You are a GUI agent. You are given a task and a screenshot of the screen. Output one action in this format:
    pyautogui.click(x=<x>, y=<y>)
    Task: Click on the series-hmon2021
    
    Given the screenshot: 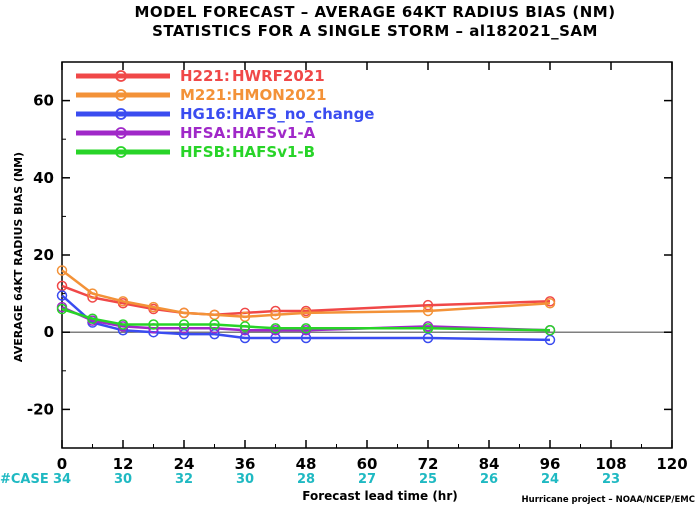 What is the action you would take?
    pyautogui.click(x=306, y=294)
    